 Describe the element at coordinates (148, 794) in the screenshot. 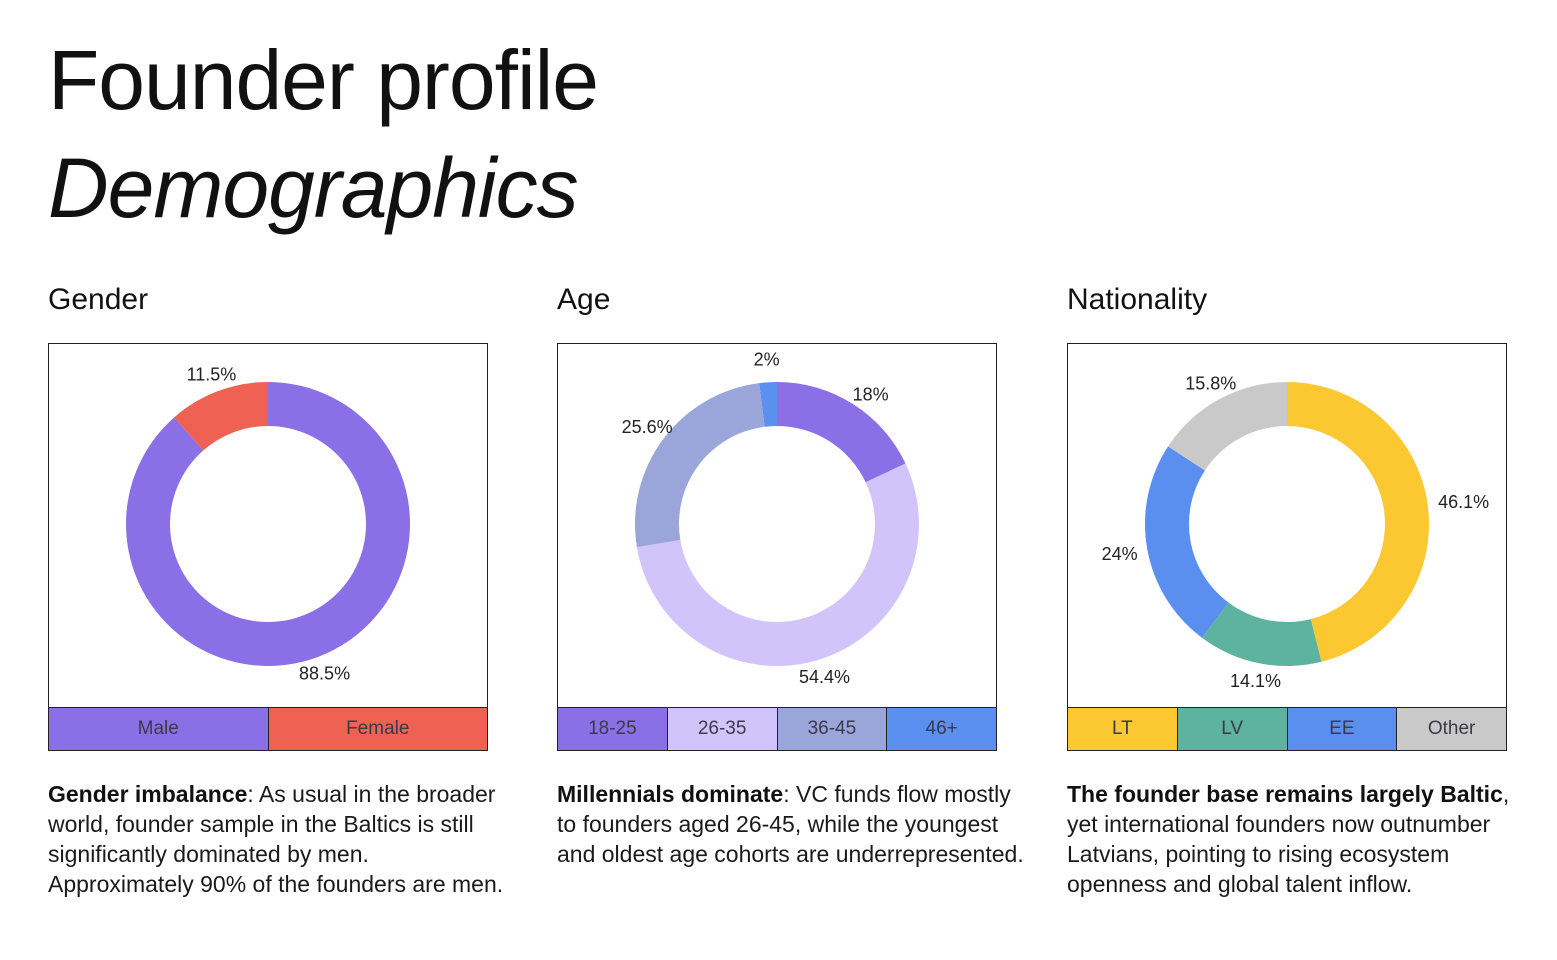

I see `gender-description-bold: Gender imbalance` at that location.